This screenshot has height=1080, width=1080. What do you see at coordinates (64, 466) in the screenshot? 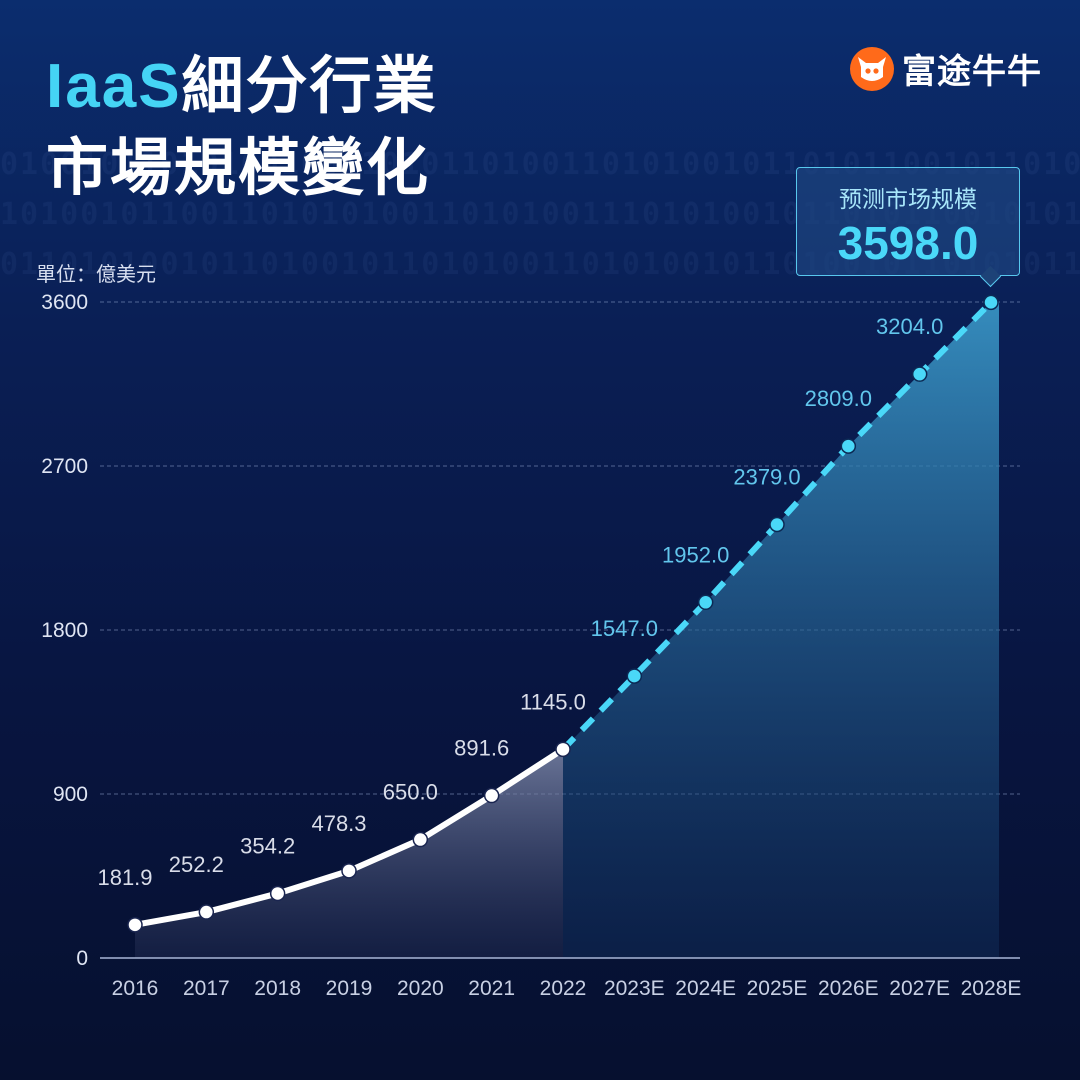
I see `y-tick-label: 2700` at bounding box center [64, 466].